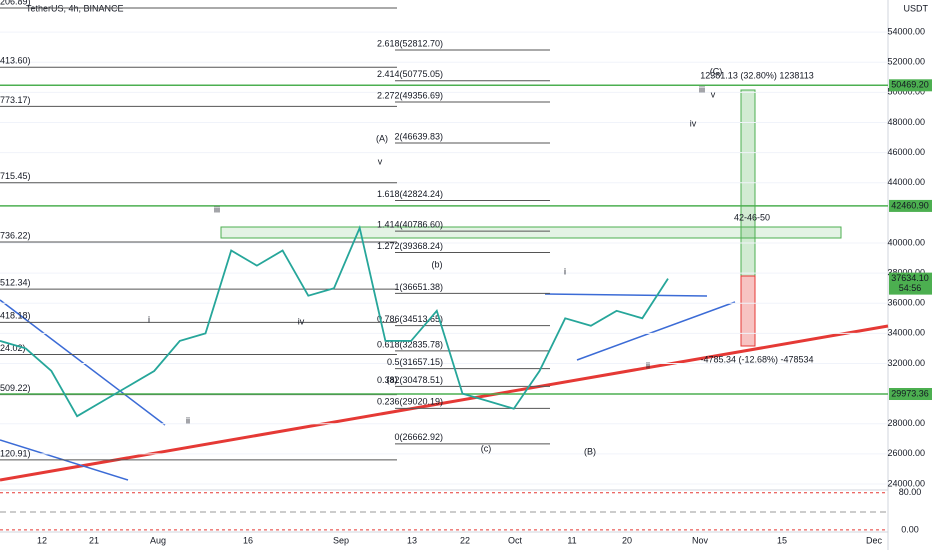 The height and width of the screenshot is (550, 932). Describe the element at coordinates (515, 540) in the screenshot. I see `x-tick-label: Oct` at that location.